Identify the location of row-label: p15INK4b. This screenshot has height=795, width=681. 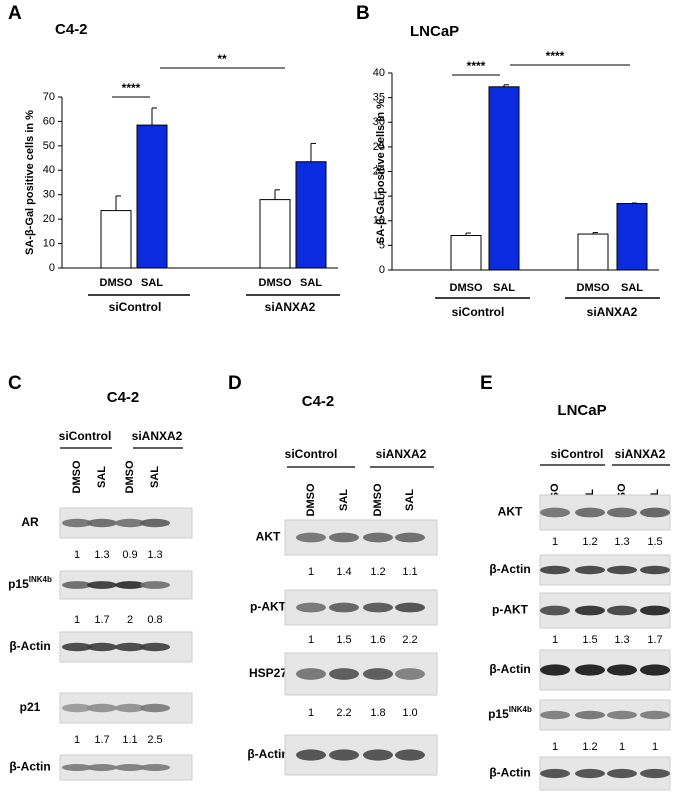
(30, 583).